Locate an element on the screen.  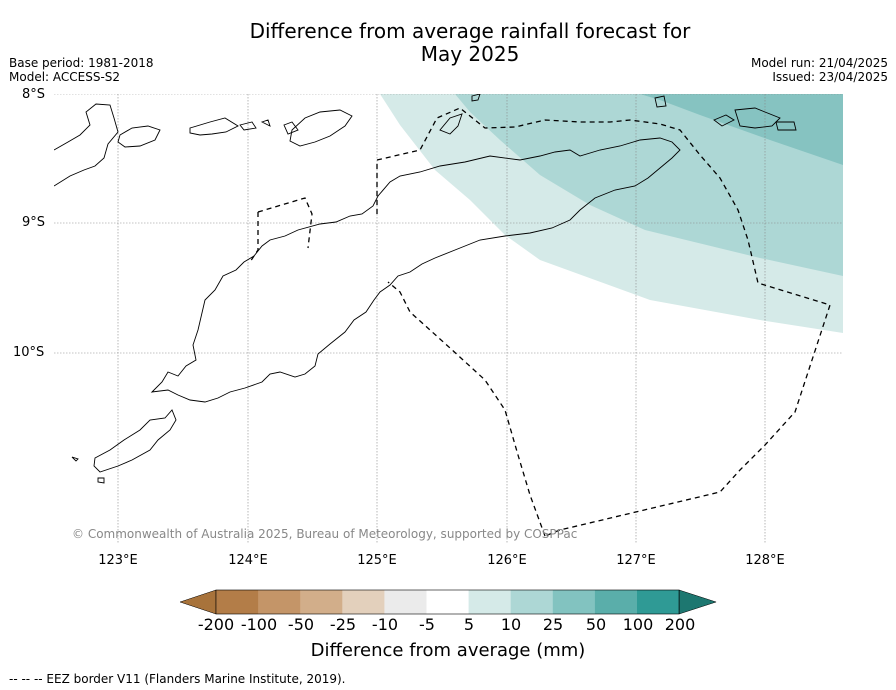
colorbar-tick: 25 is located at coordinates (553, 624).